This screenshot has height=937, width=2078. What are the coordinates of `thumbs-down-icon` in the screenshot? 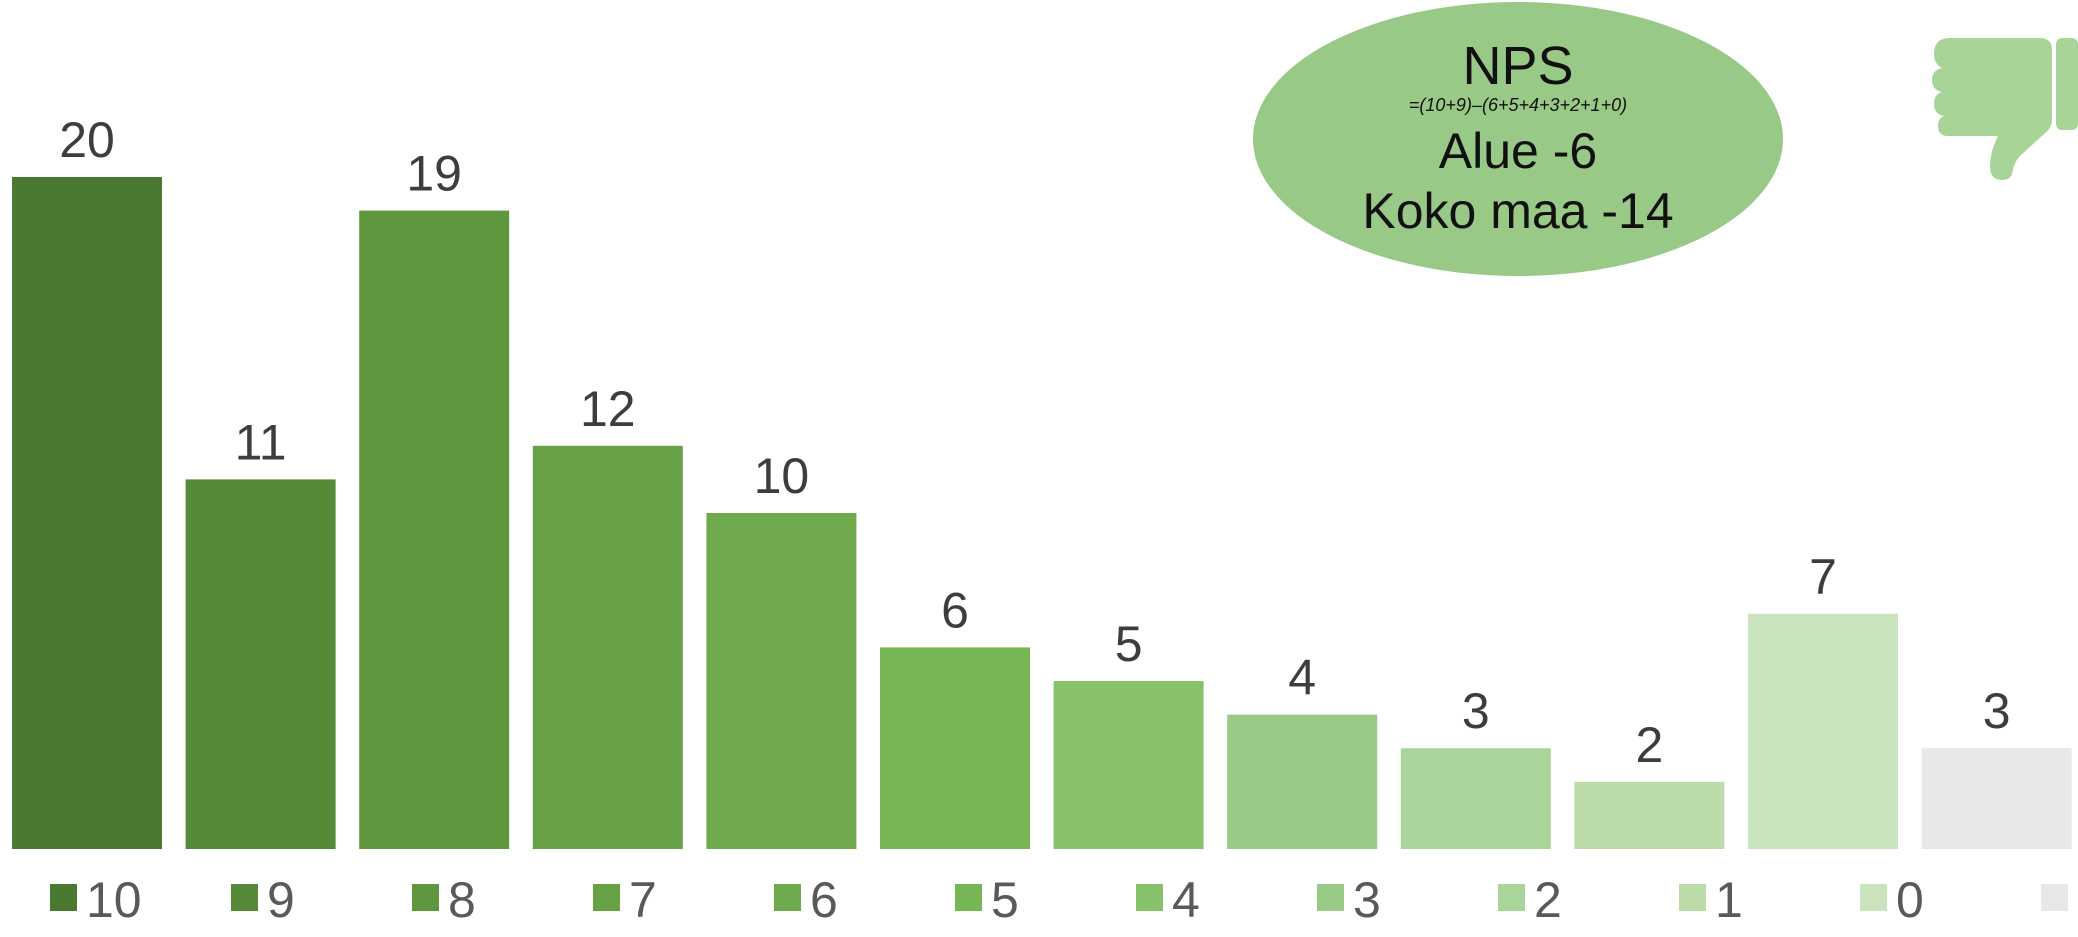 It's located at (2005, 109).